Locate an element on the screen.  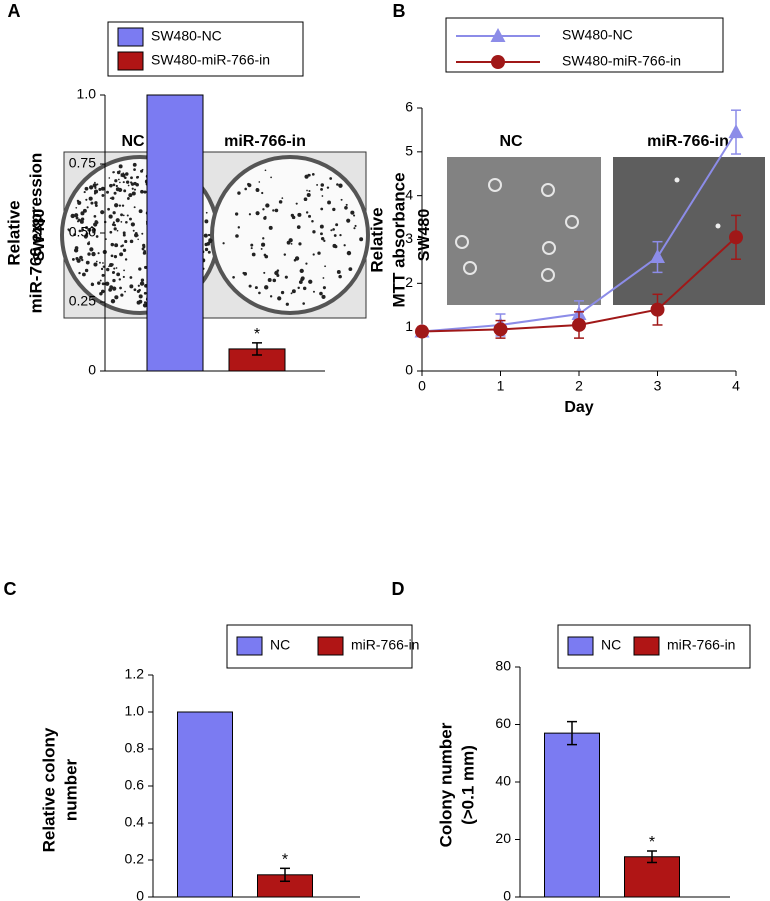
y-tick-label: 60 is located at coordinates (503, 723).